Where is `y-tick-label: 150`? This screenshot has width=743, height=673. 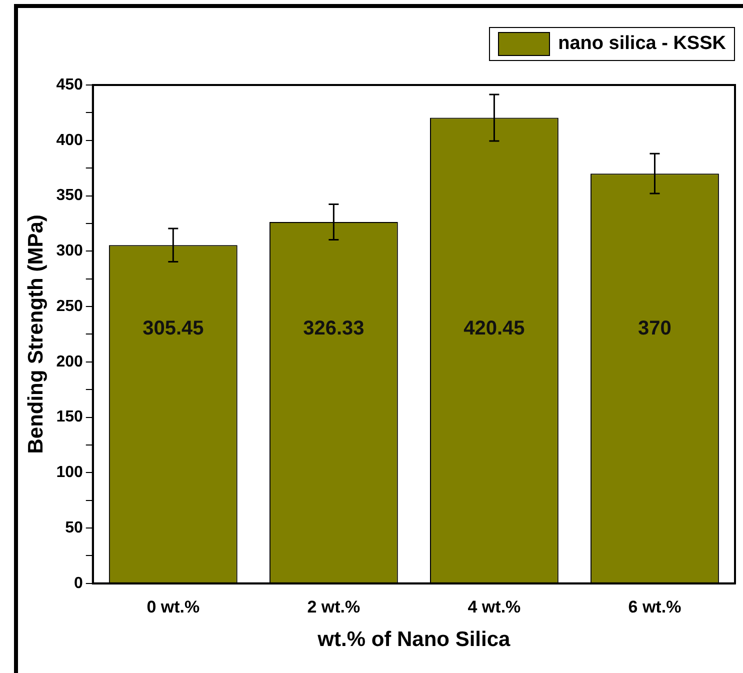
y-tick-label: 150 is located at coordinates (69, 417).